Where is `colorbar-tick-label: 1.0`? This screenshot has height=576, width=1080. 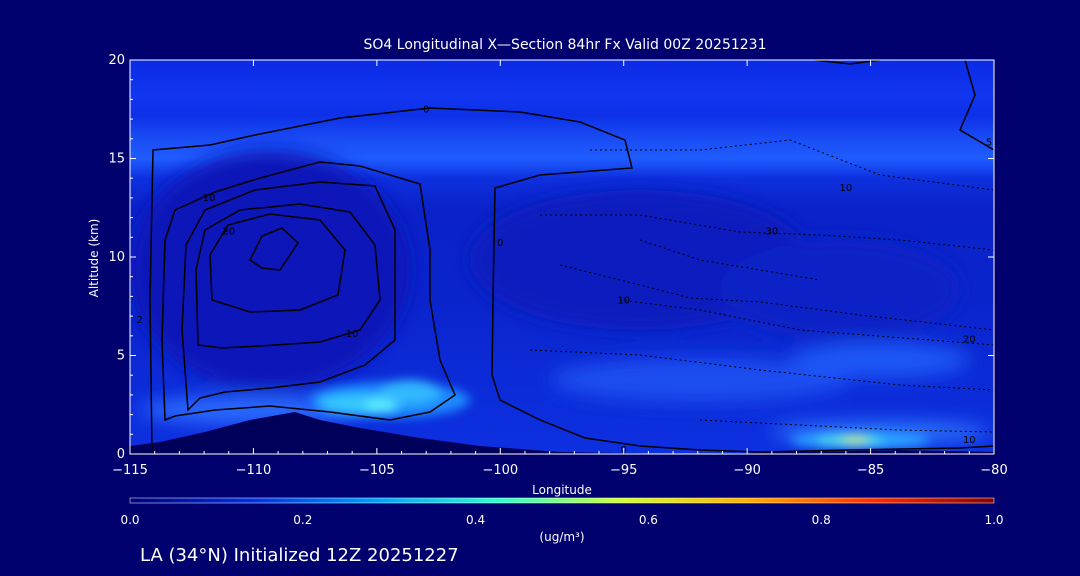 colorbar-tick-label: 1.0 is located at coordinates (993, 520).